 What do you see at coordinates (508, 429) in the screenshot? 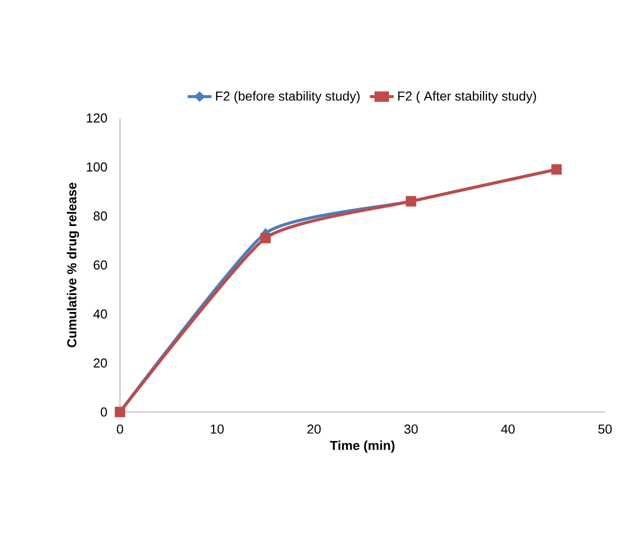
I see `x-tick-label: 40` at bounding box center [508, 429].